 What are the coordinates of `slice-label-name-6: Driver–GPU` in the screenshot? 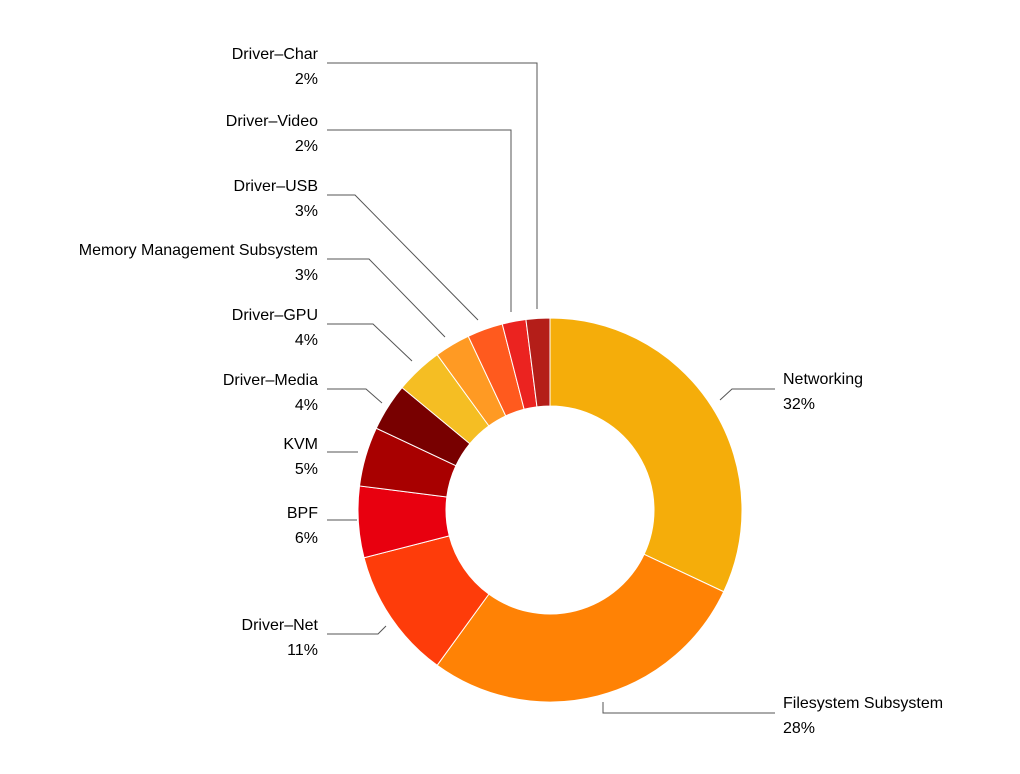 It's located at (275, 315).